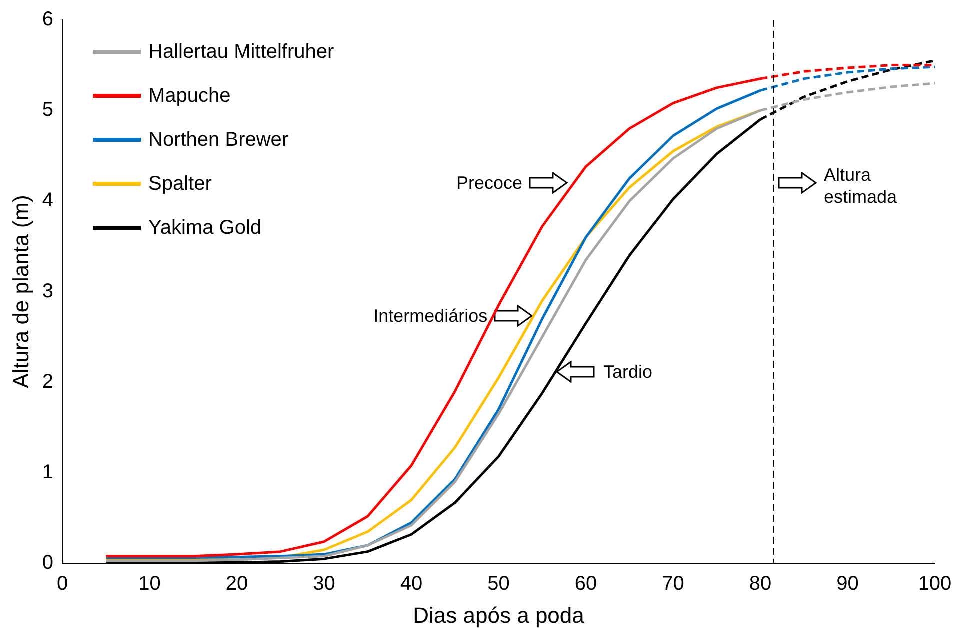 The height and width of the screenshot is (639, 960). What do you see at coordinates (935, 584) in the screenshot?
I see `x-tick-label: 100` at bounding box center [935, 584].